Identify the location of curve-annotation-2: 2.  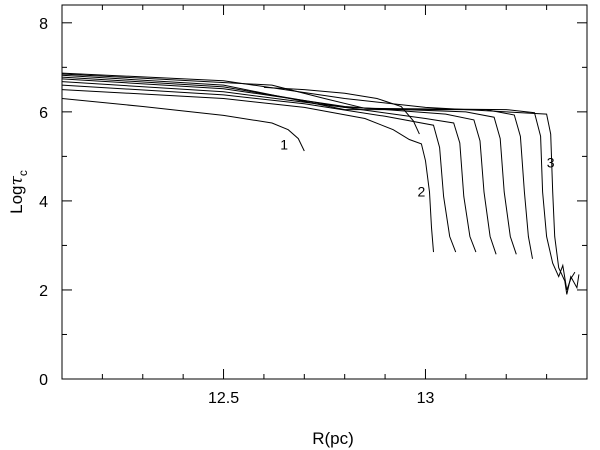
(422, 191).